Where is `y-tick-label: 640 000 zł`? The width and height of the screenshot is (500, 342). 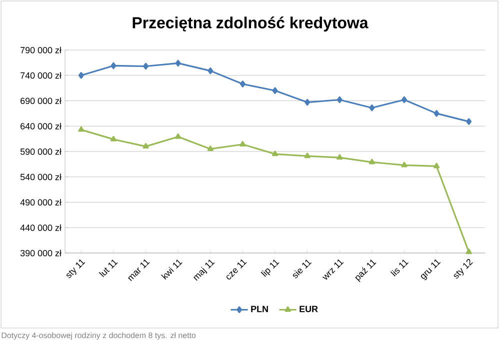
y-tick-label: 640 000 zł is located at coordinates (41, 126).